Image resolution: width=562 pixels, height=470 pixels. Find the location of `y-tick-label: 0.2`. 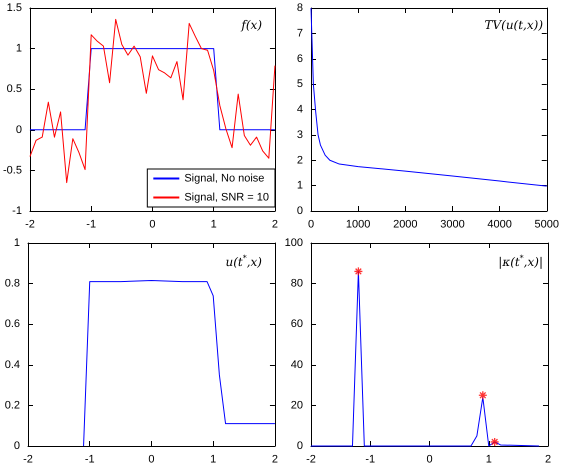

y-tick-label: 0.2 is located at coordinates (12, 405).